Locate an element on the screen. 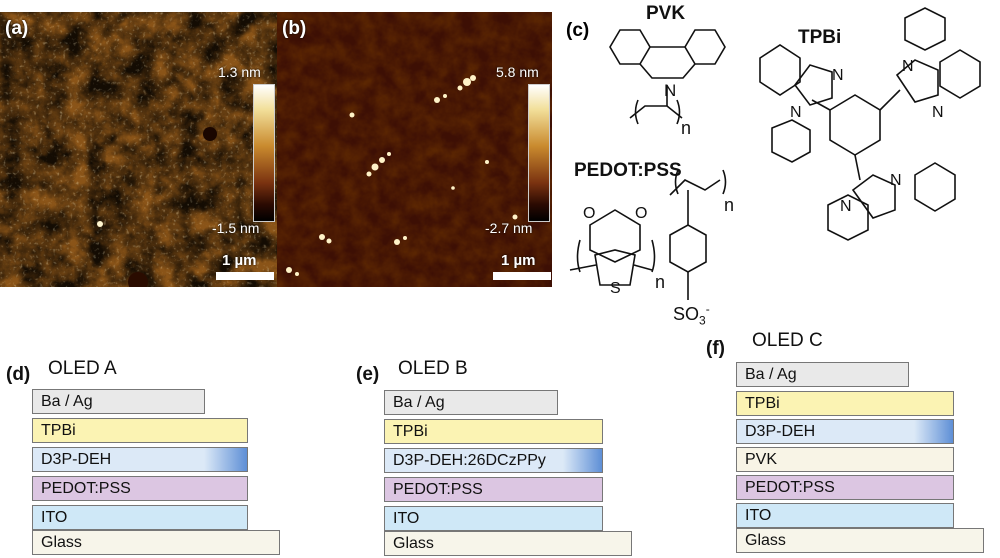  afm-surface-a is located at coordinates (138, 149).